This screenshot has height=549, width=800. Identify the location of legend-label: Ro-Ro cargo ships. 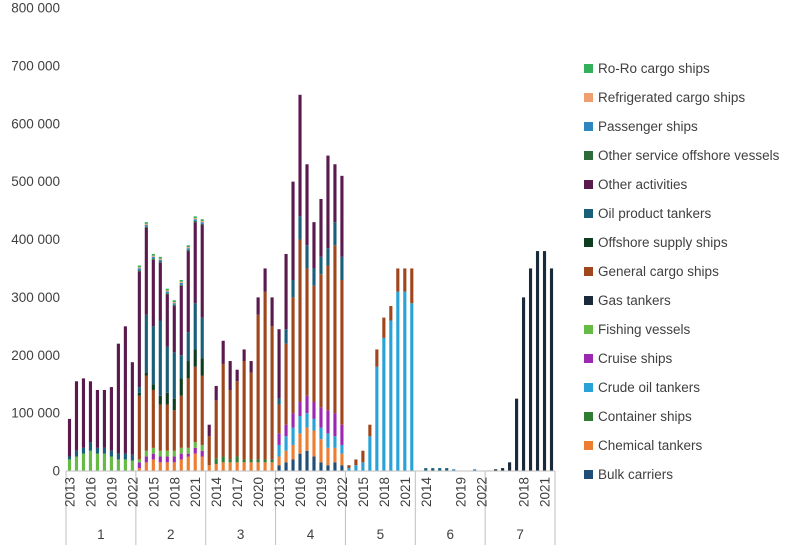
(654, 68).